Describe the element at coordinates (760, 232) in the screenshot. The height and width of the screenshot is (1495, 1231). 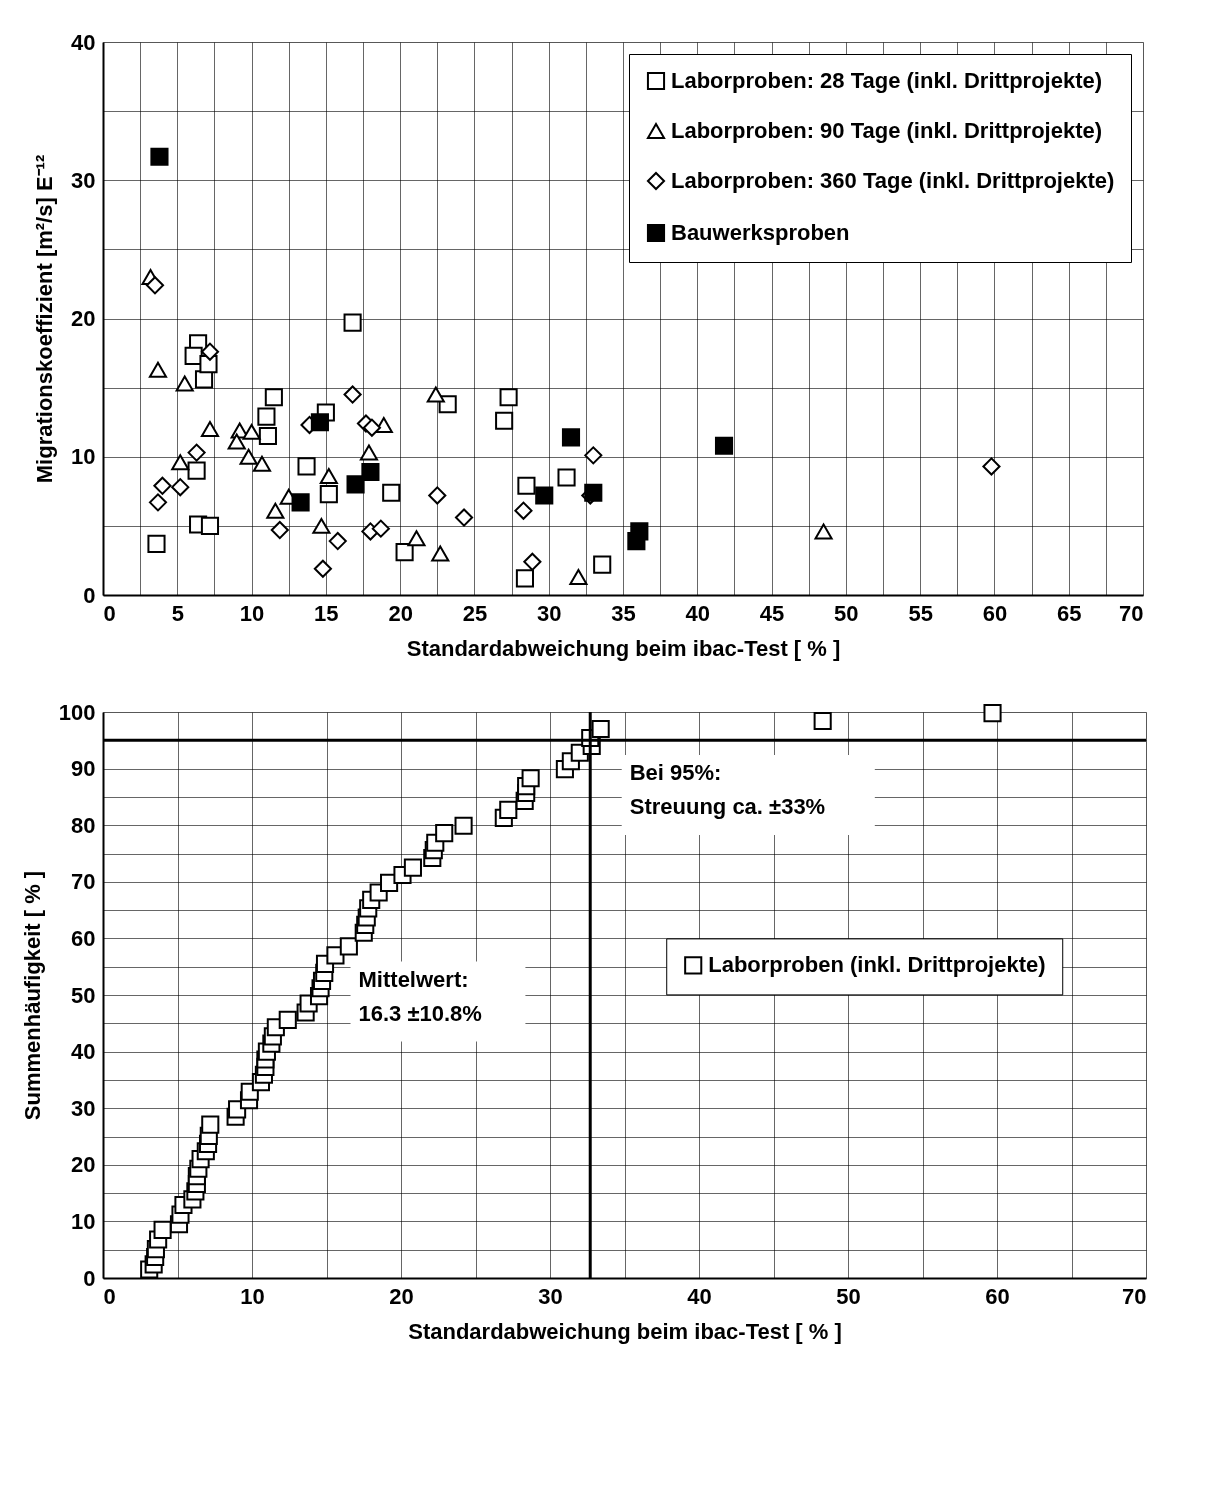
I see `legend-label: Bauwerksproben` at that location.